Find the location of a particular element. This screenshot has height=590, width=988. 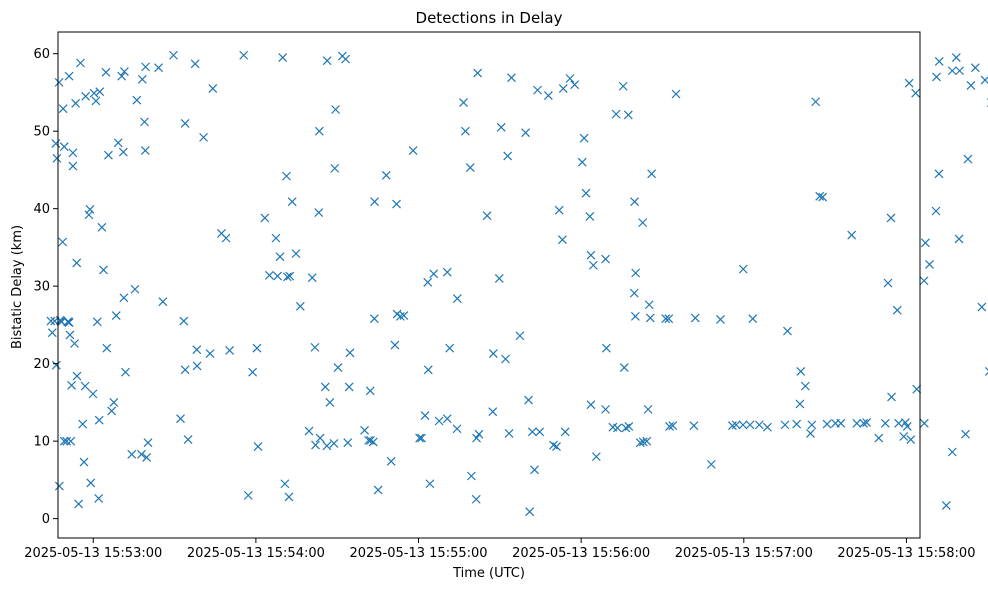

x-axis-label: Time (UTC) is located at coordinates (488, 573).